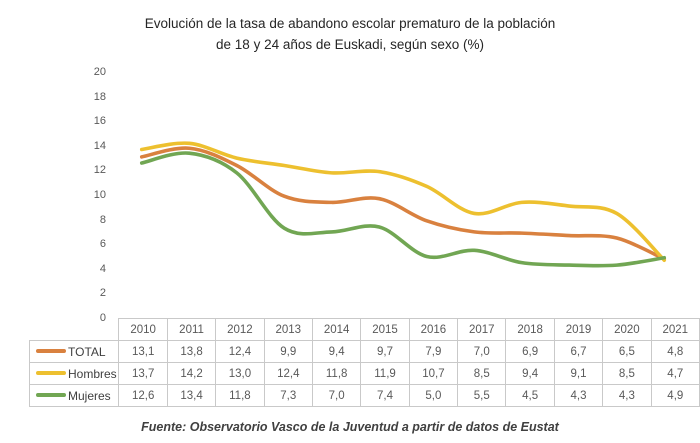 Image resolution: width=700 pixels, height=443 pixels. What do you see at coordinates (336, 329) in the screenshot?
I see `year-header-cell: 2014` at bounding box center [336, 329].